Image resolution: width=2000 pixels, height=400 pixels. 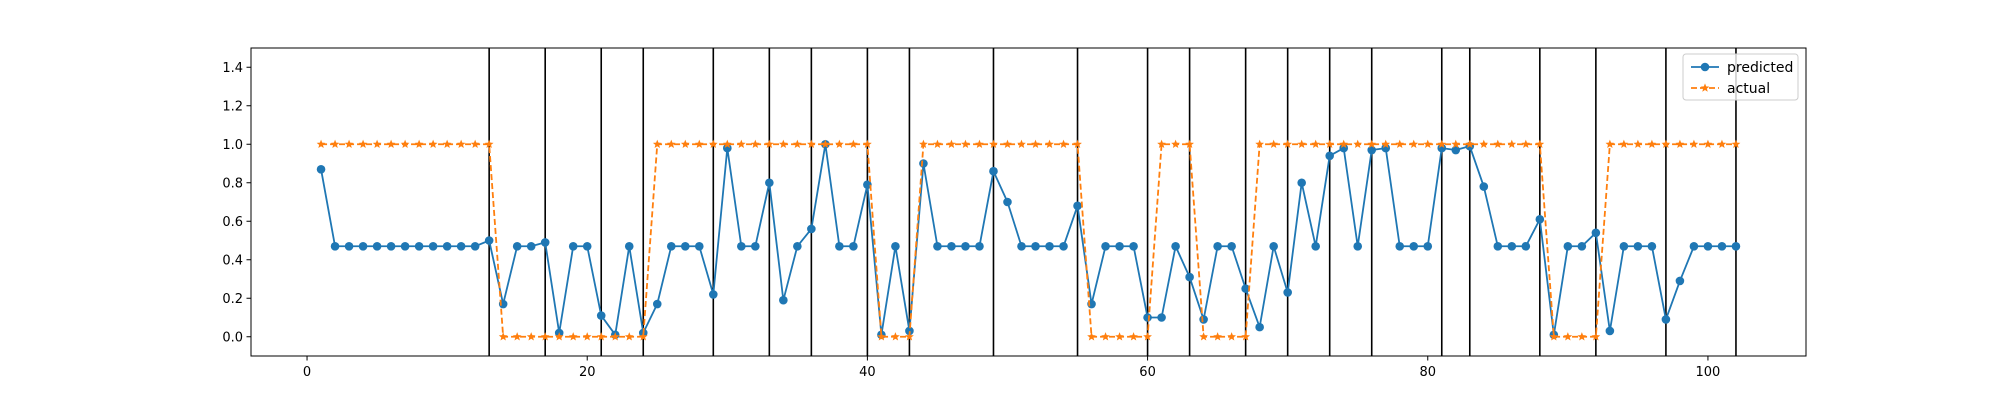 What do you see at coordinates (307, 372) in the screenshot?
I see `x-tick-label: 0` at bounding box center [307, 372].